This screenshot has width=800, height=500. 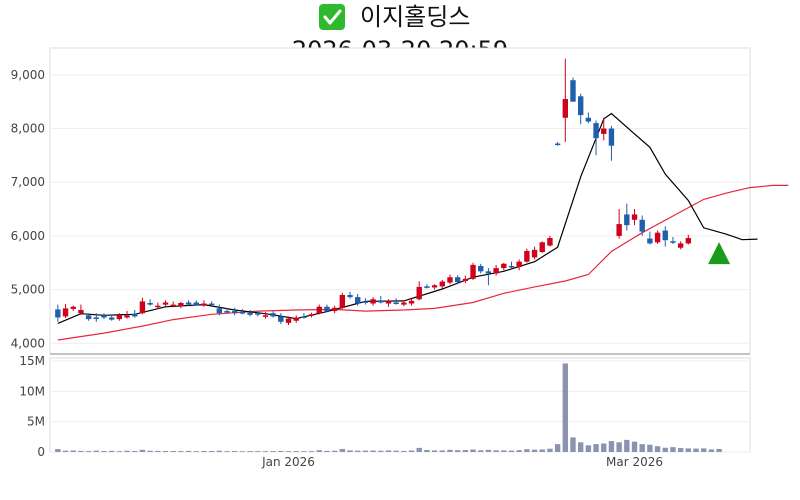 I want to click on check-mark-icon-stroke, so click(x=332, y=17).